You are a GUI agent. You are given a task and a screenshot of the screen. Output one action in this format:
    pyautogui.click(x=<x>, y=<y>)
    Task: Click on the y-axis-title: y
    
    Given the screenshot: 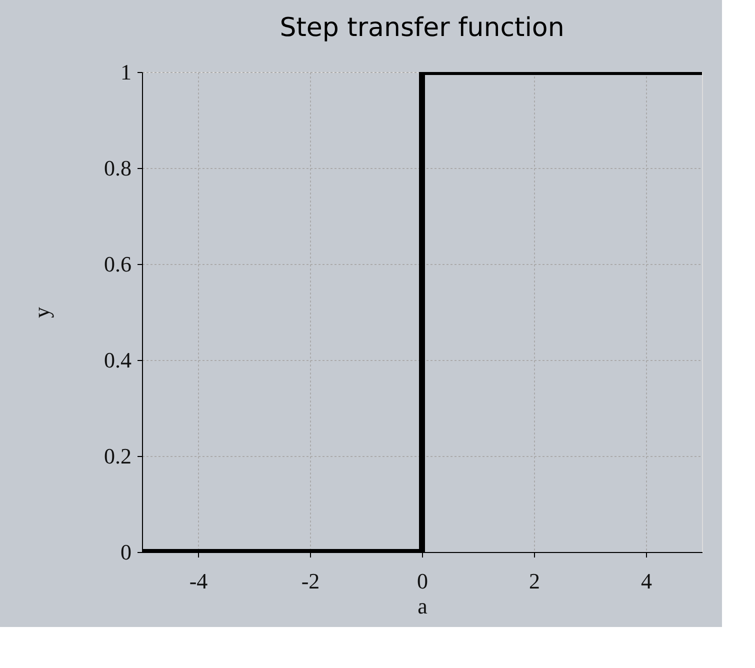 What is the action you would take?
    pyautogui.click(x=41, y=312)
    